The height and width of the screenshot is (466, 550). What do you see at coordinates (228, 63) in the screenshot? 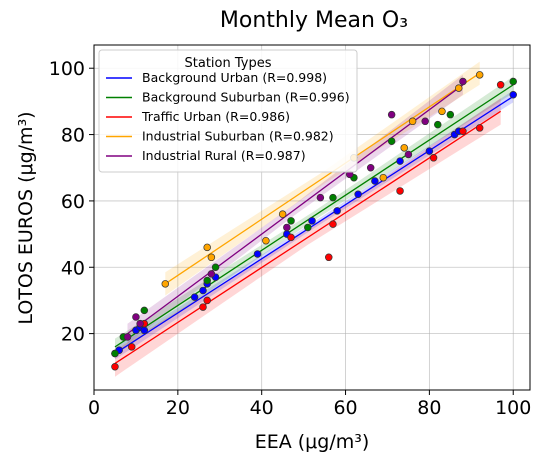
I see `legend-title: Station Types` at bounding box center [228, 63].